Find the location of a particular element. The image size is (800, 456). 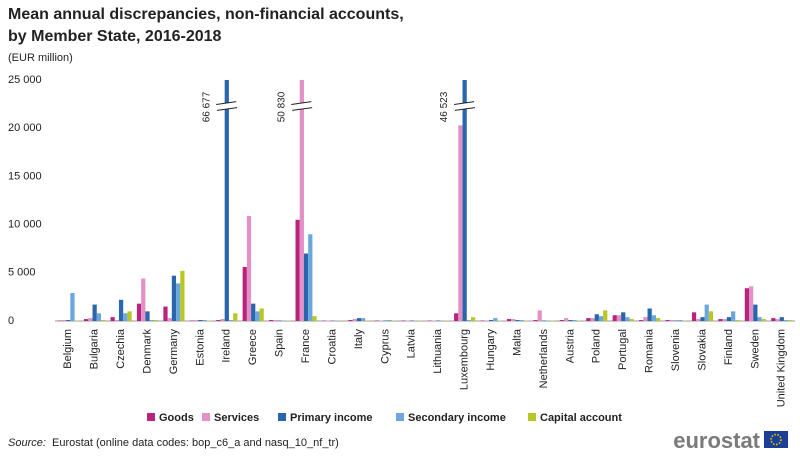

x-tick-label: Slovakia is located at coordinates (702, 349).